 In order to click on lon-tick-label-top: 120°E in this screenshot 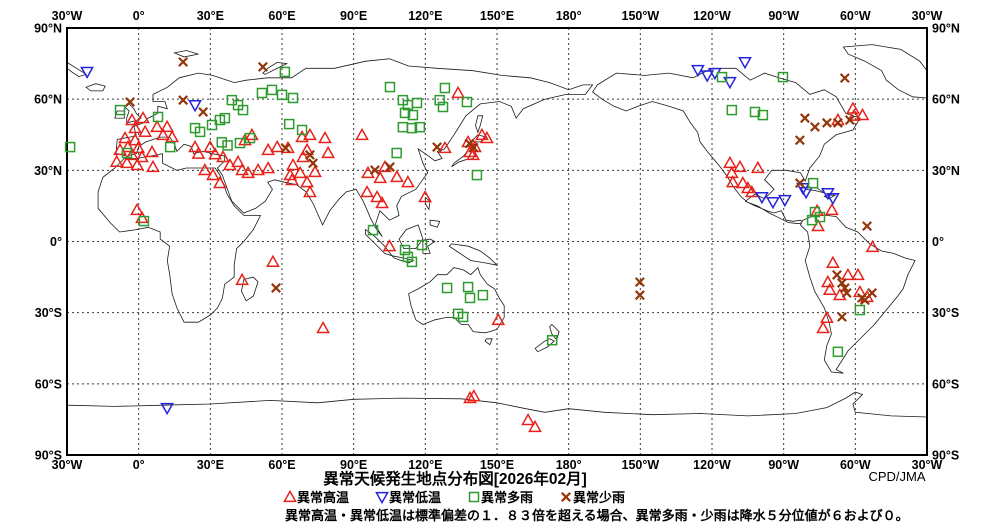, I will do `click(425, 16)`.